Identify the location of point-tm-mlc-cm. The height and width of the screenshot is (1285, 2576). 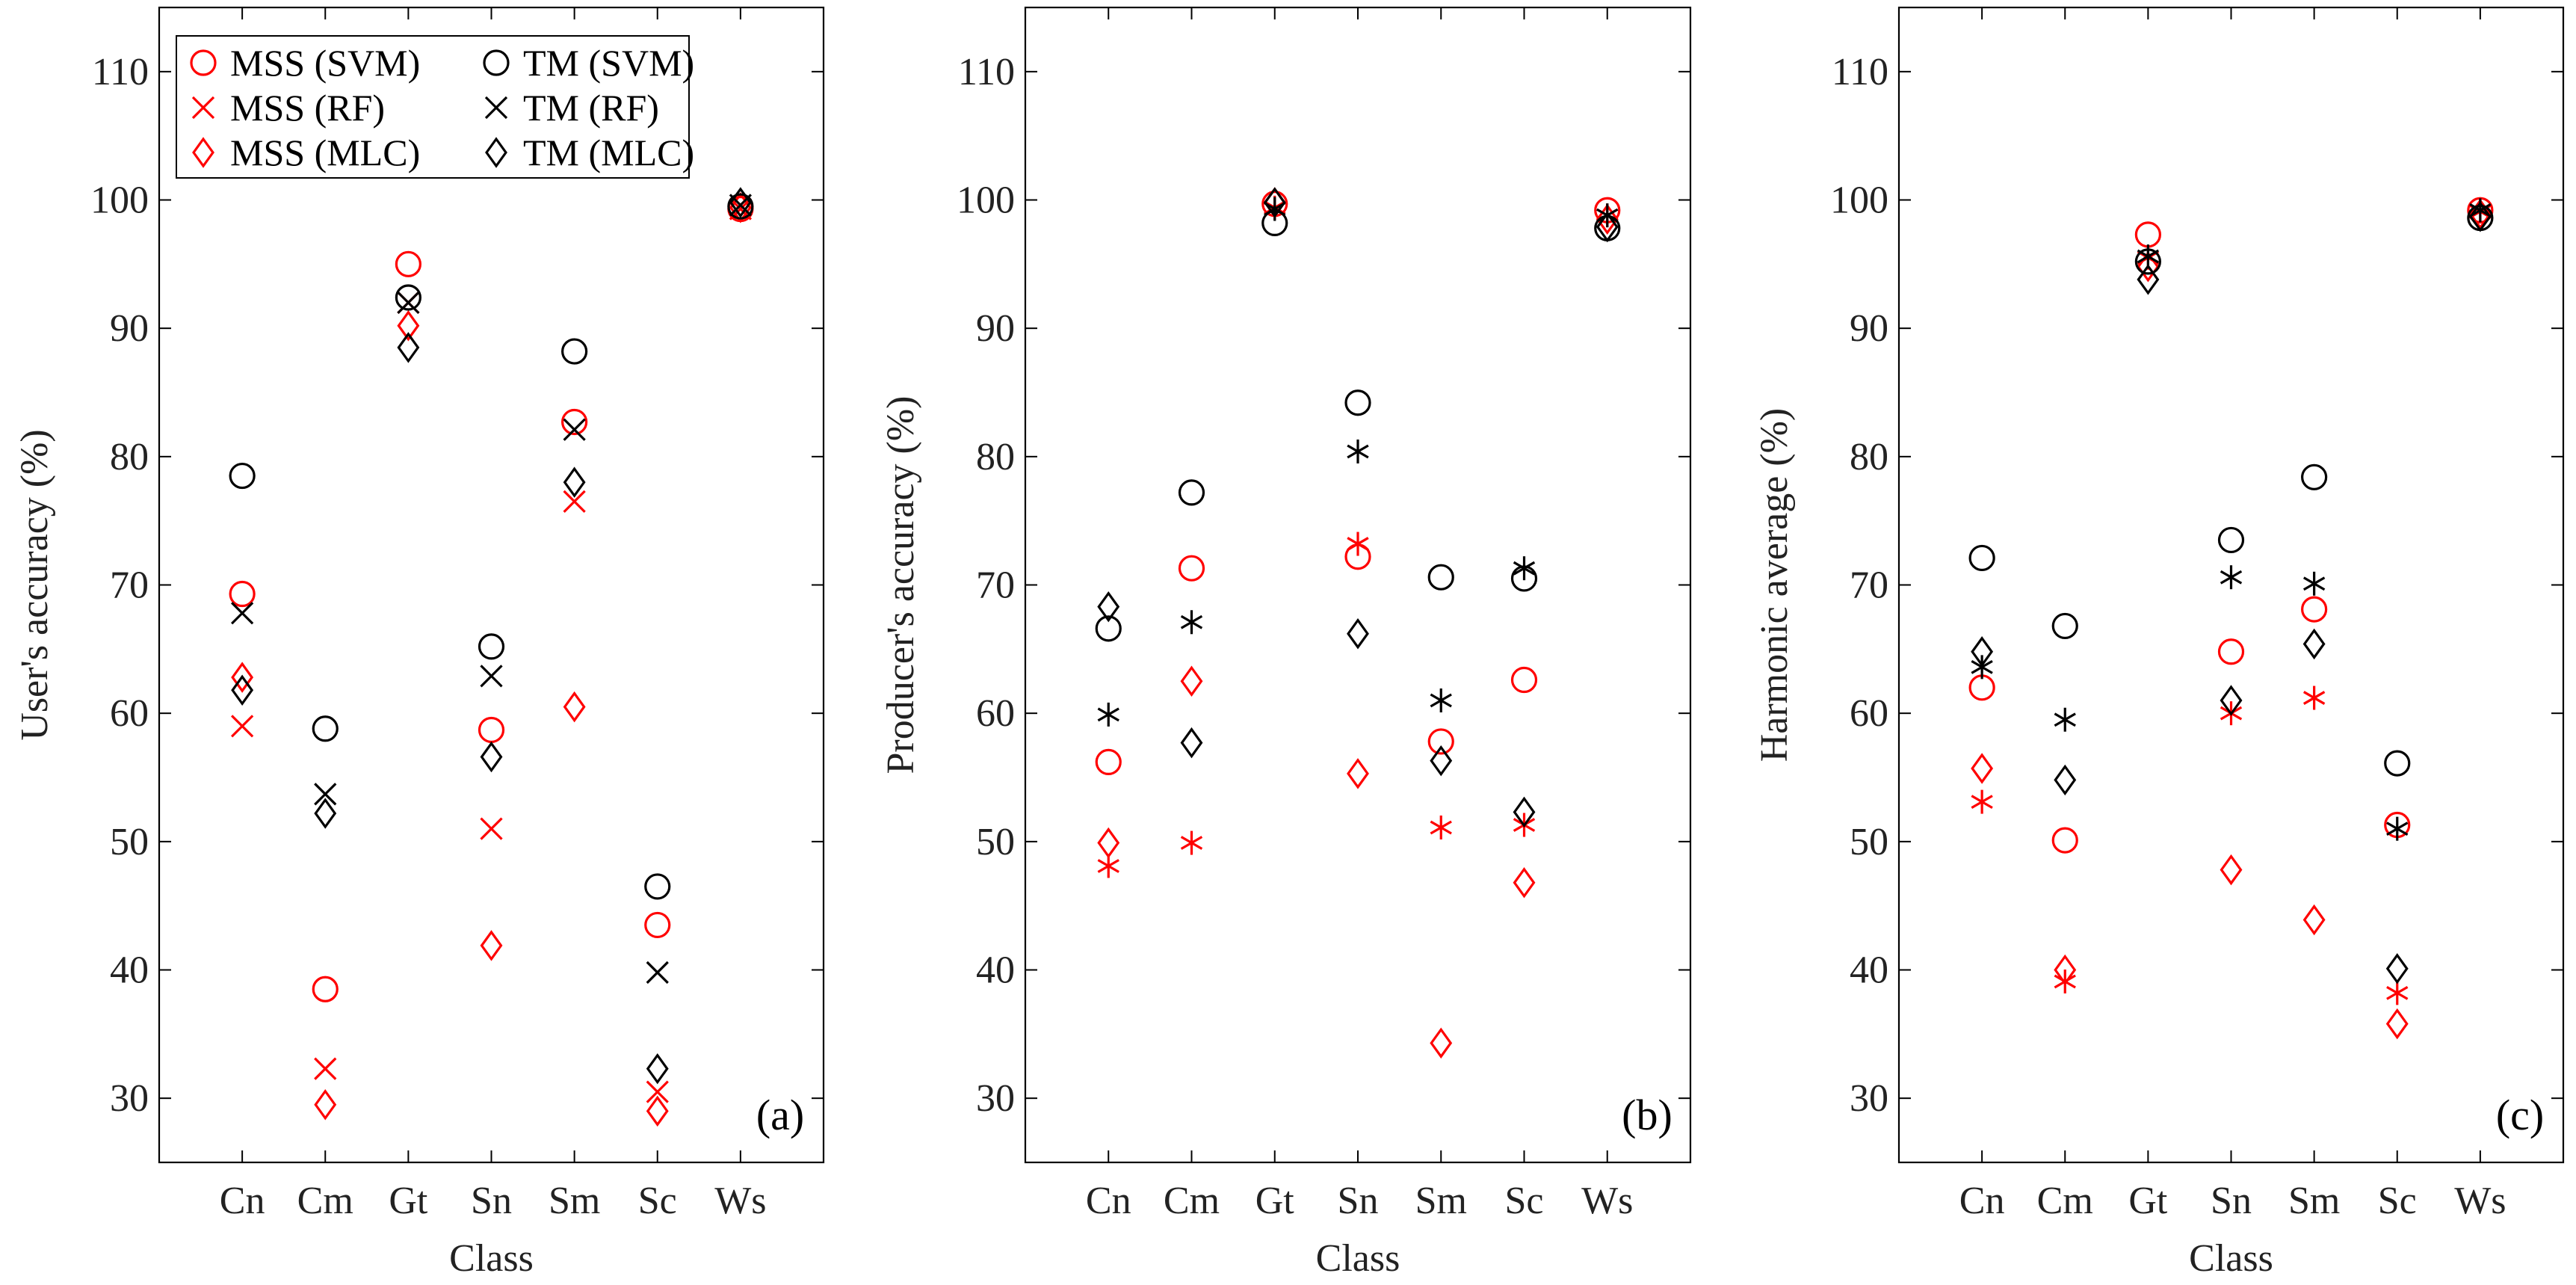
(2066, 780).